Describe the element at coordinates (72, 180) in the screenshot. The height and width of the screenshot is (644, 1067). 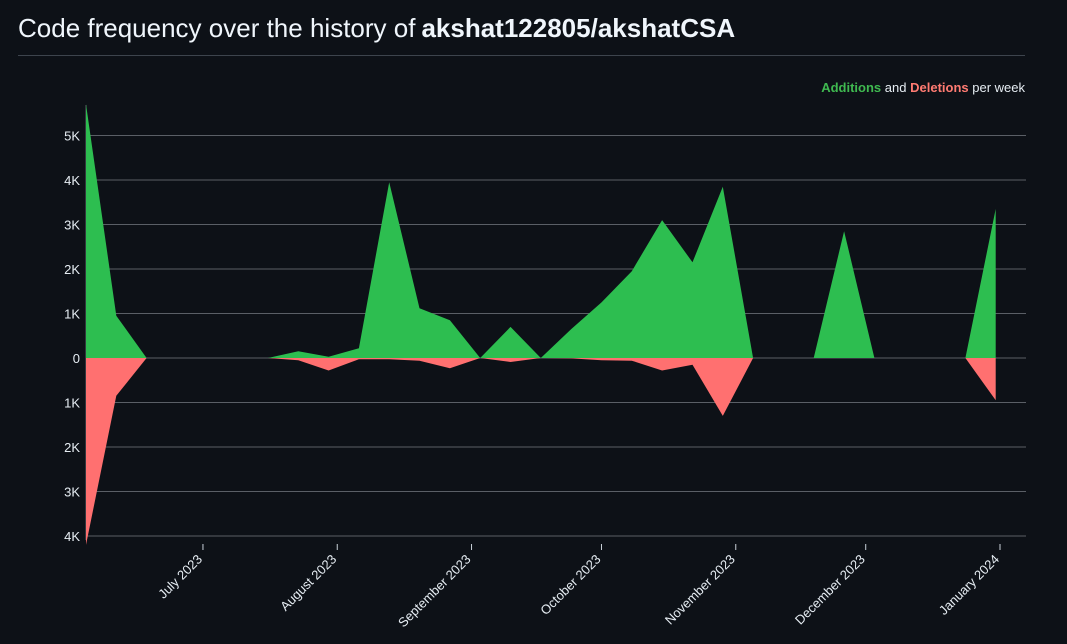
I see `y-tick-label-1: 4K` at that location.